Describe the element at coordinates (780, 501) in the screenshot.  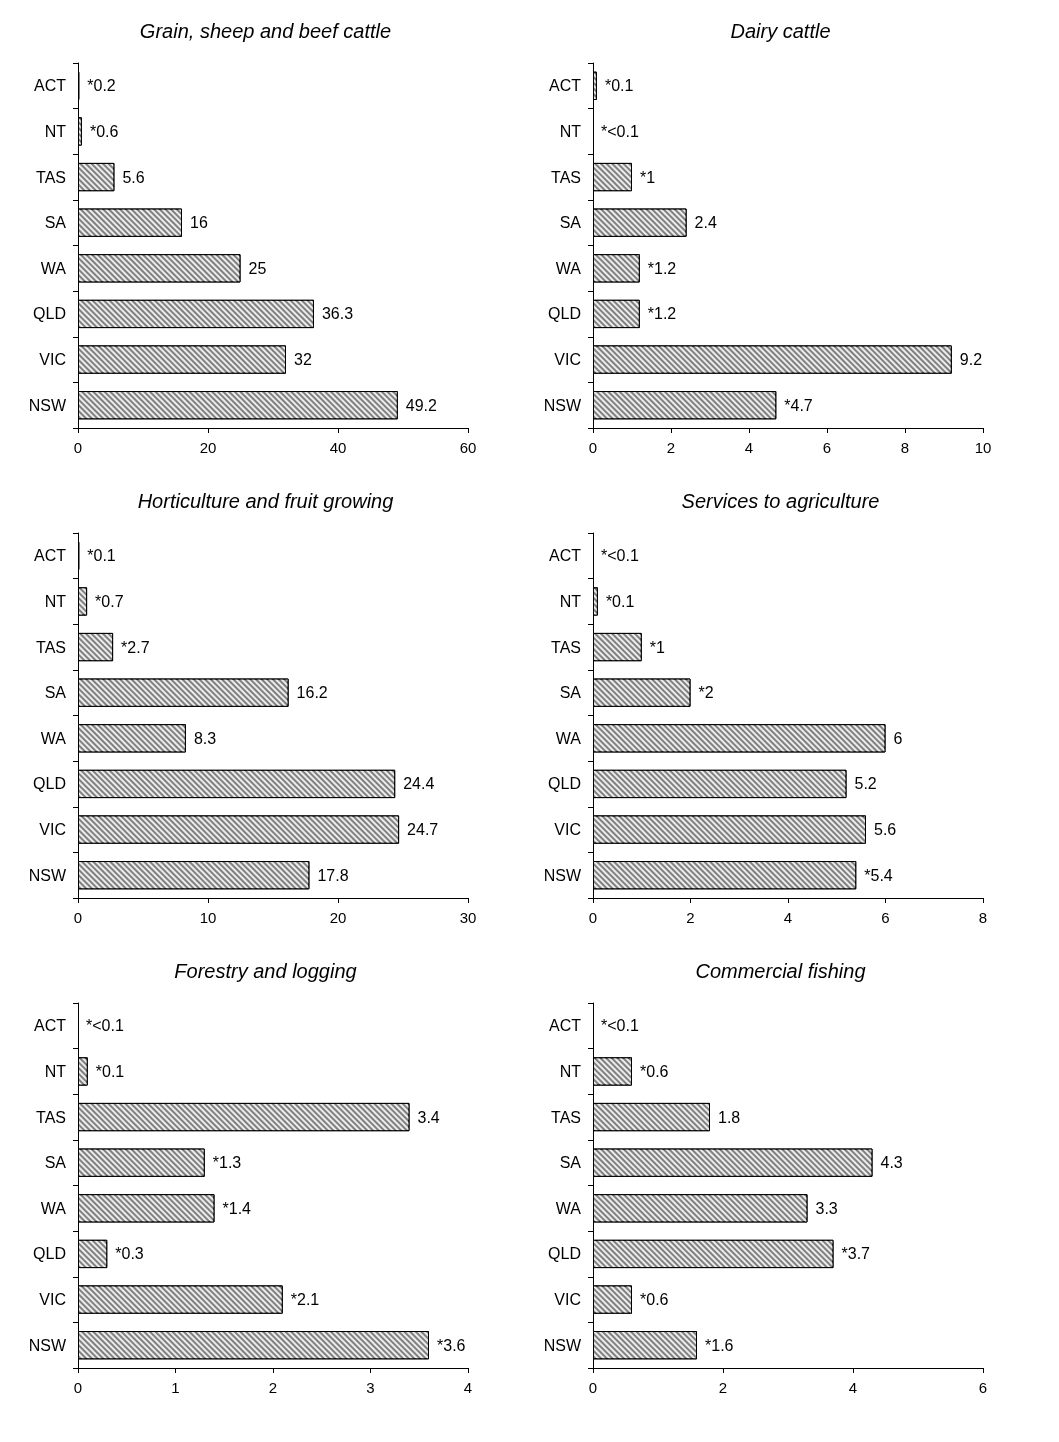
I see `chart-title: Services to agriculture` at that location.